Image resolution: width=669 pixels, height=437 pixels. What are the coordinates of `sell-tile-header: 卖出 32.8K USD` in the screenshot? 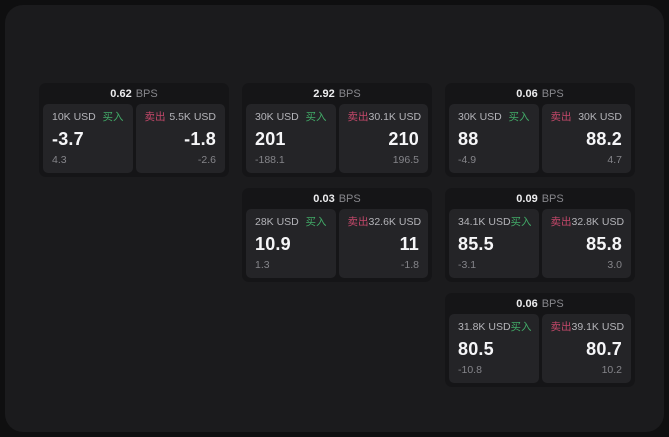 It's located at (587, 222).